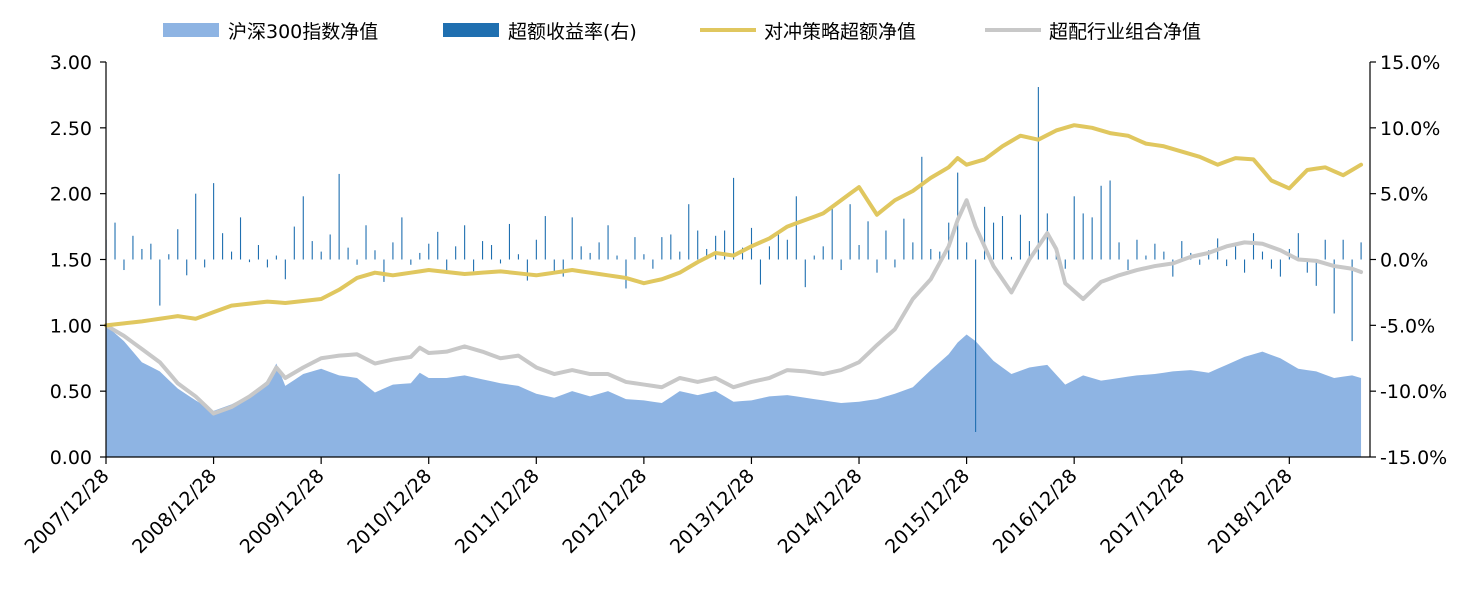  What do you see at coordinates (71, 195) in the screenshot?
I see `y-left-tick-label: 2.00` at bounding box center [71, 195].